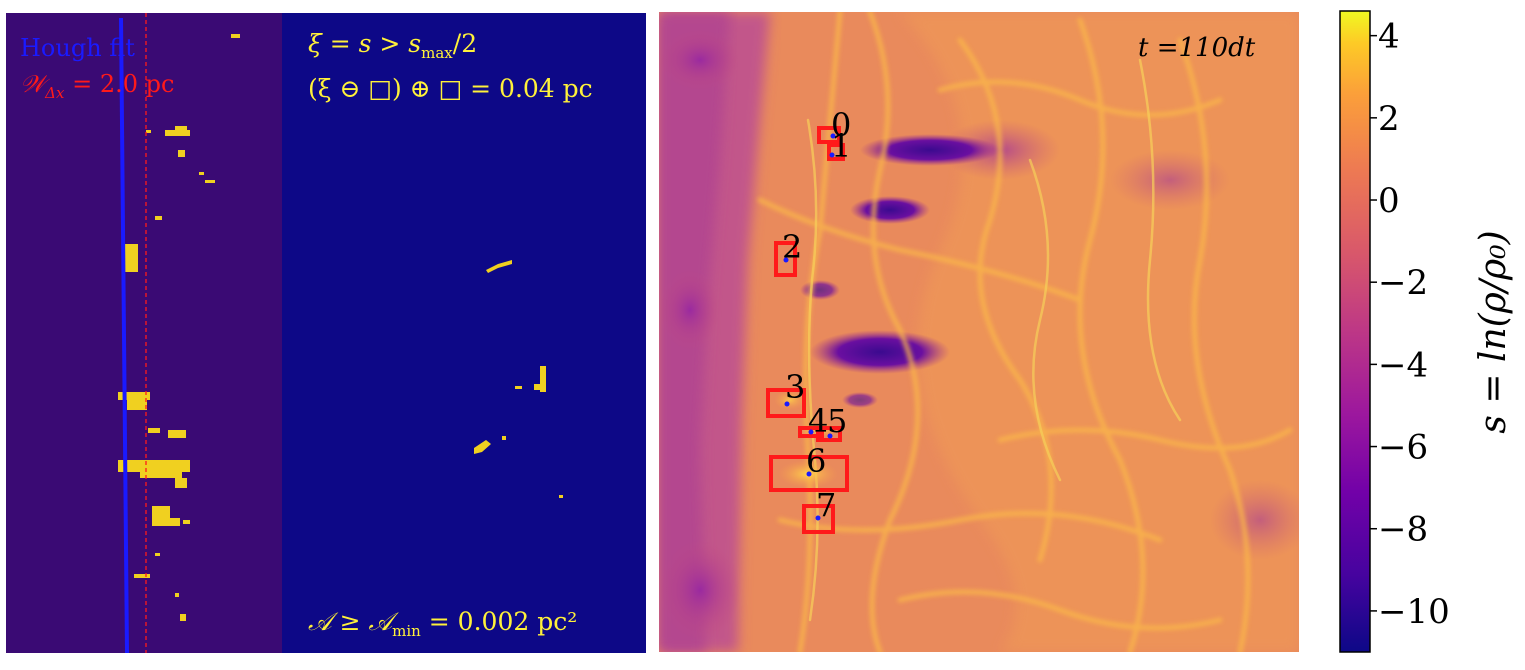 The height and width of the screenshot is (670, 1525). I want to click on colorbar-tick-label: −4, so click(1403, 365).